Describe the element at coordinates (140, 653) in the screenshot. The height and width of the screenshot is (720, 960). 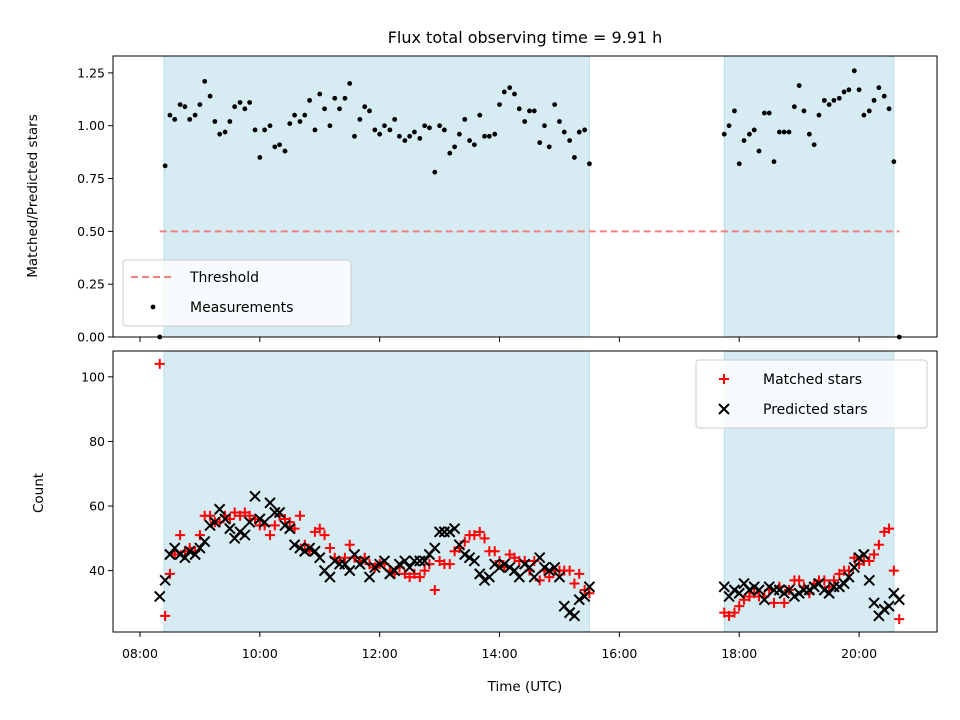
I see `x-tick-label: 08:00` at that location.